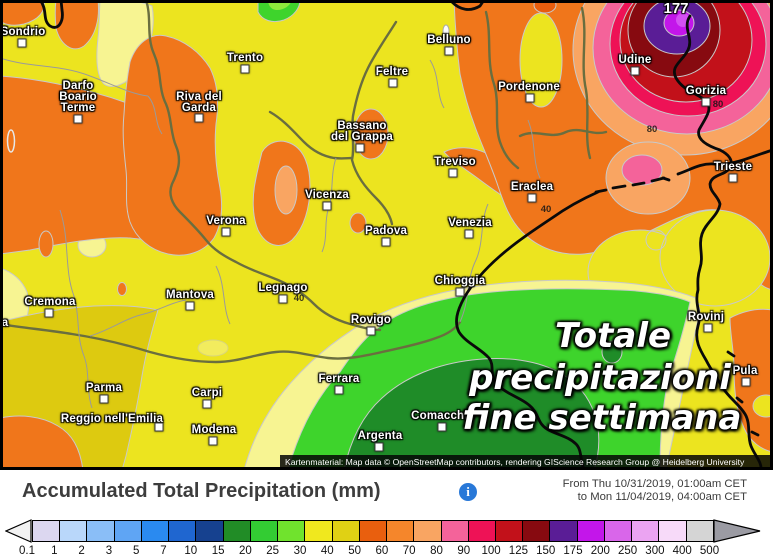 The width and height of the screenshot is (773, 560). What do you see at coordinates (190, 295) in the screenshot?
I see `city-label: Mantova` at bounding box center [190, 295].